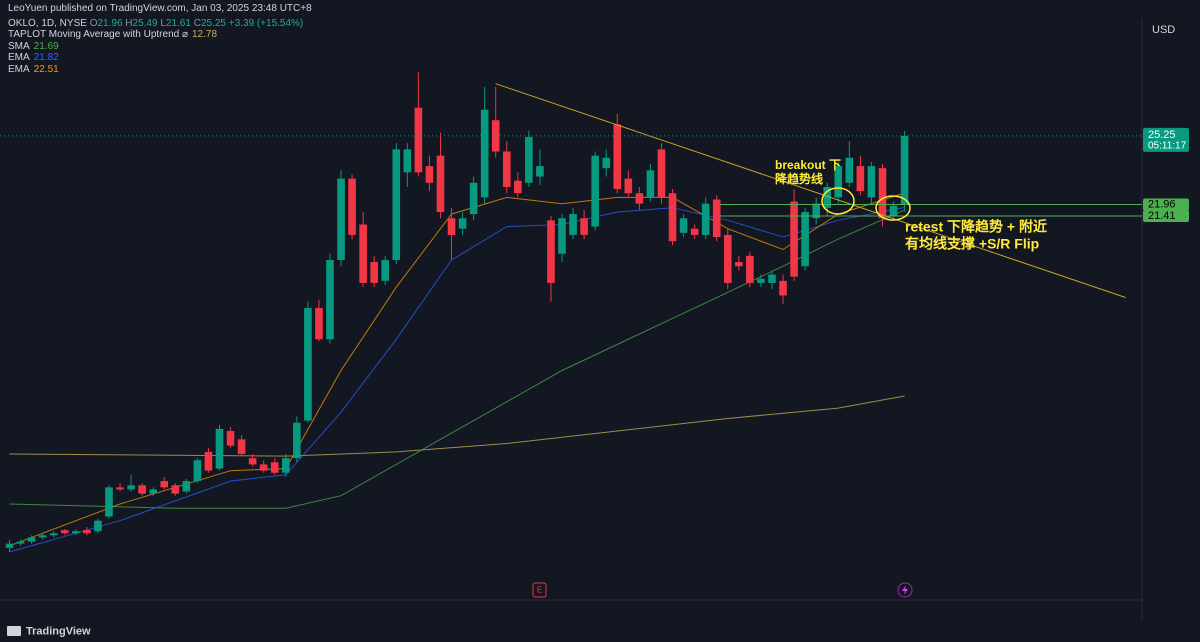 The width and height of the screenshot is (1200, 642). Describe the element at coordinates (129, 23) in the screenshot. I see `ohlc-label: H` at that location.